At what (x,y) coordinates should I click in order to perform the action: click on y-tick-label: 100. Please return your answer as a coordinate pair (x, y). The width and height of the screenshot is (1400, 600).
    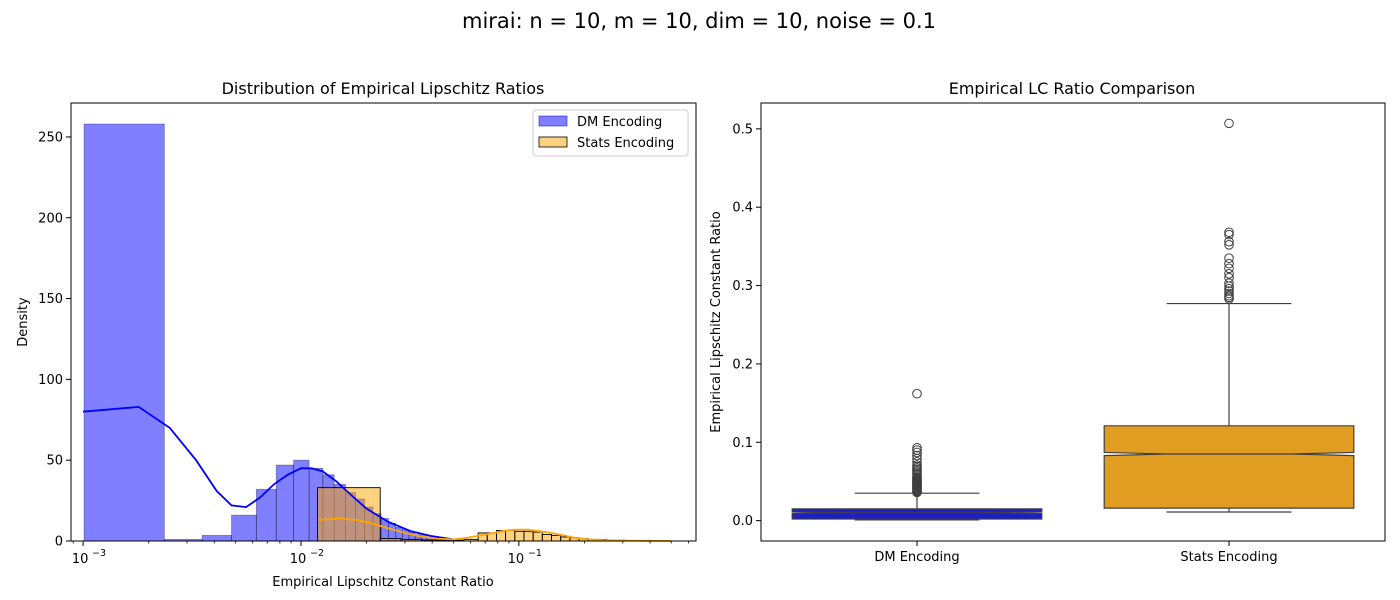
    Looking at the image, I should click on (50, 380).